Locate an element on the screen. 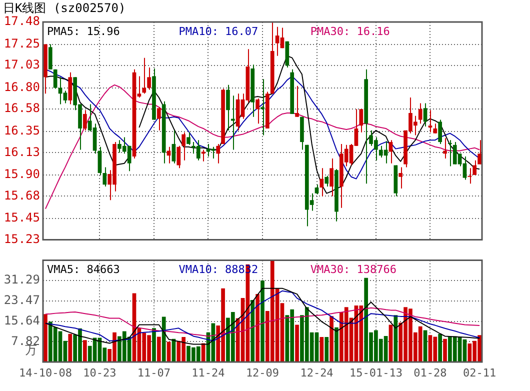  x-tick-label: 10-23 is located at coordinates (99, 373).